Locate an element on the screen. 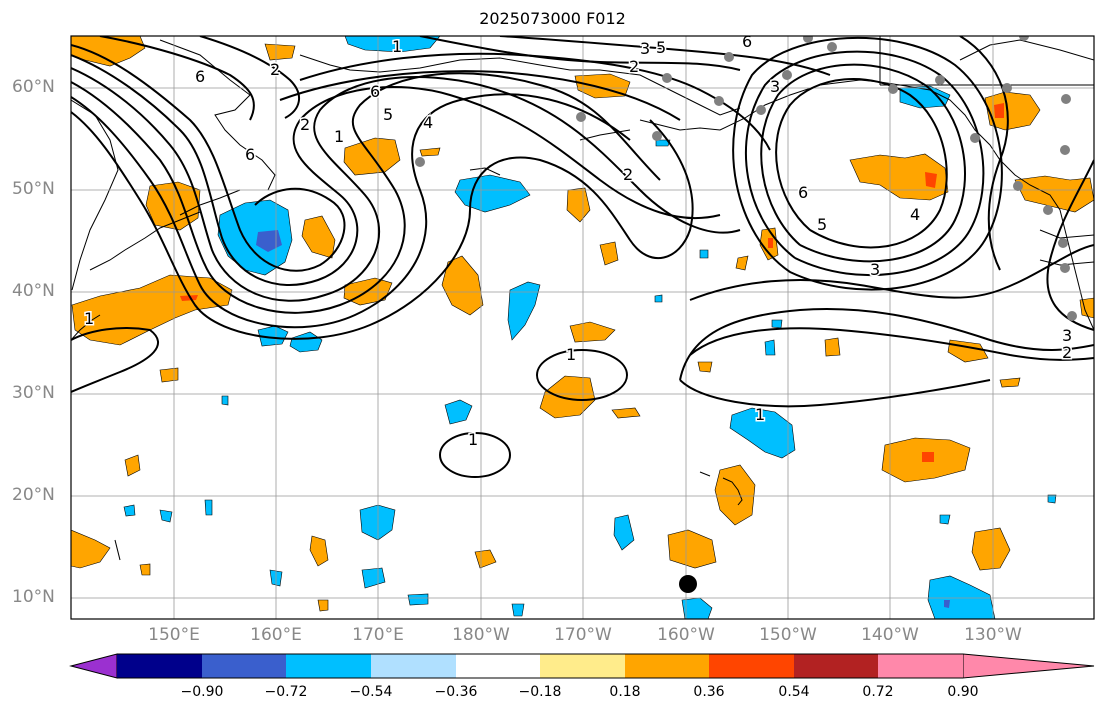 This screenshot has width=1105, height=712. lon-label: 170°W is located at coordinates (583, 635).